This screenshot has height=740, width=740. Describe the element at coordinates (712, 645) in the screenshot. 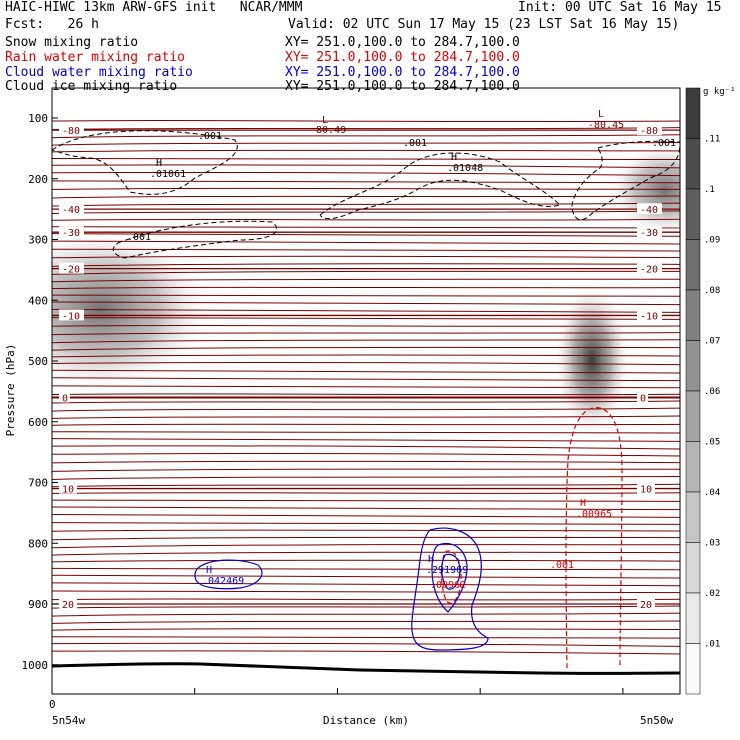

I see `colorbar-tick-label: .01` at that location.